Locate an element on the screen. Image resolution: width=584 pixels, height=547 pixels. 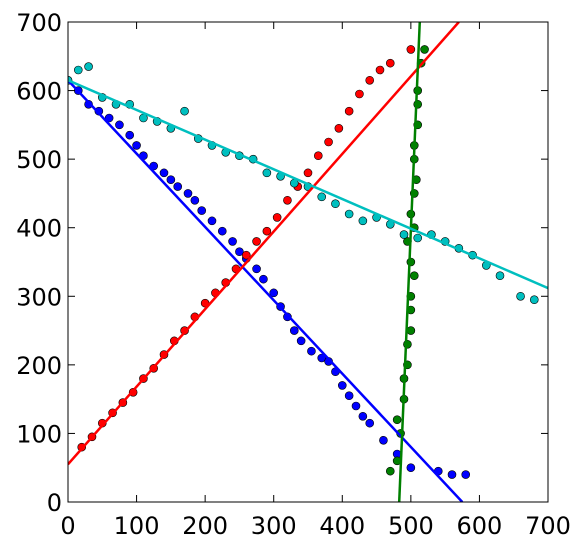
x-tick-label: 400 is located at coordinates (342, 526).